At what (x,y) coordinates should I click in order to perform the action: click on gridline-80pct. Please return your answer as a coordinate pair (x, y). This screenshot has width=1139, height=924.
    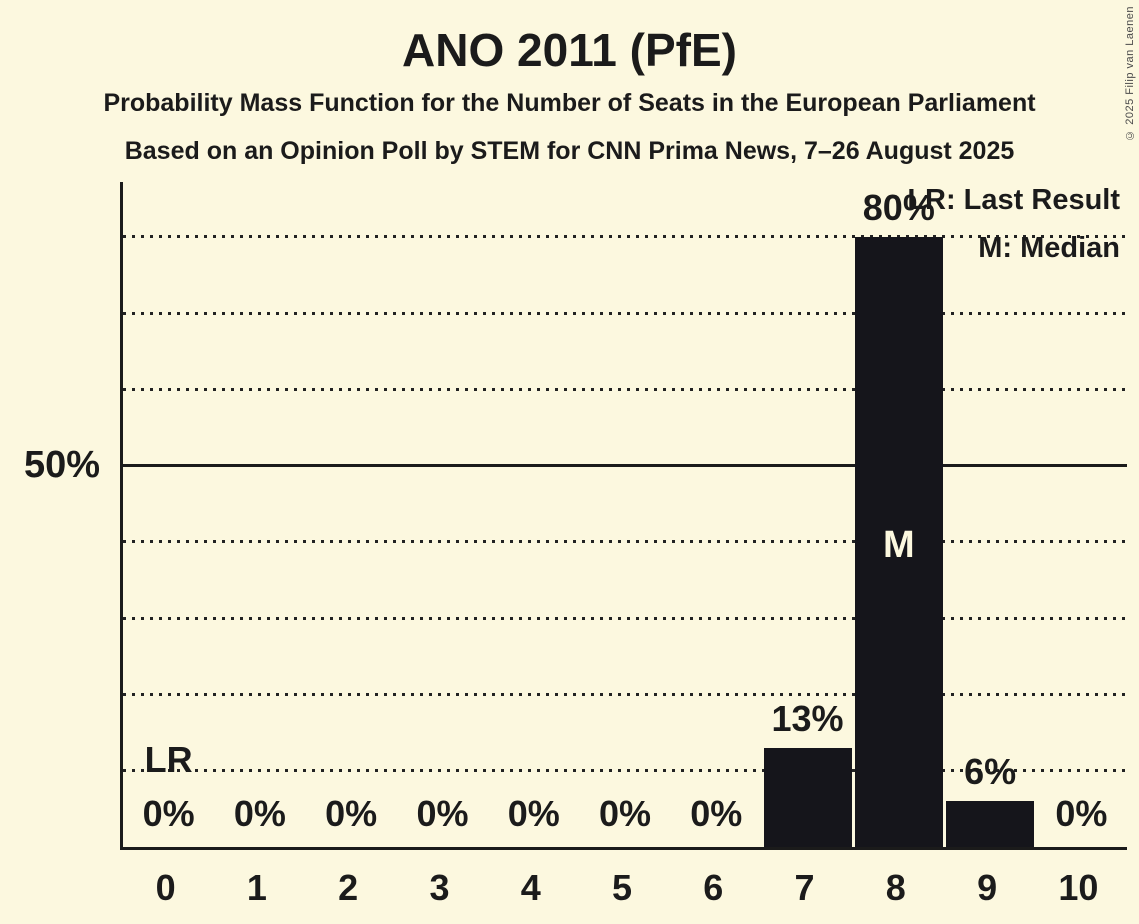
    Looking at the image, I should click on (625, 237).